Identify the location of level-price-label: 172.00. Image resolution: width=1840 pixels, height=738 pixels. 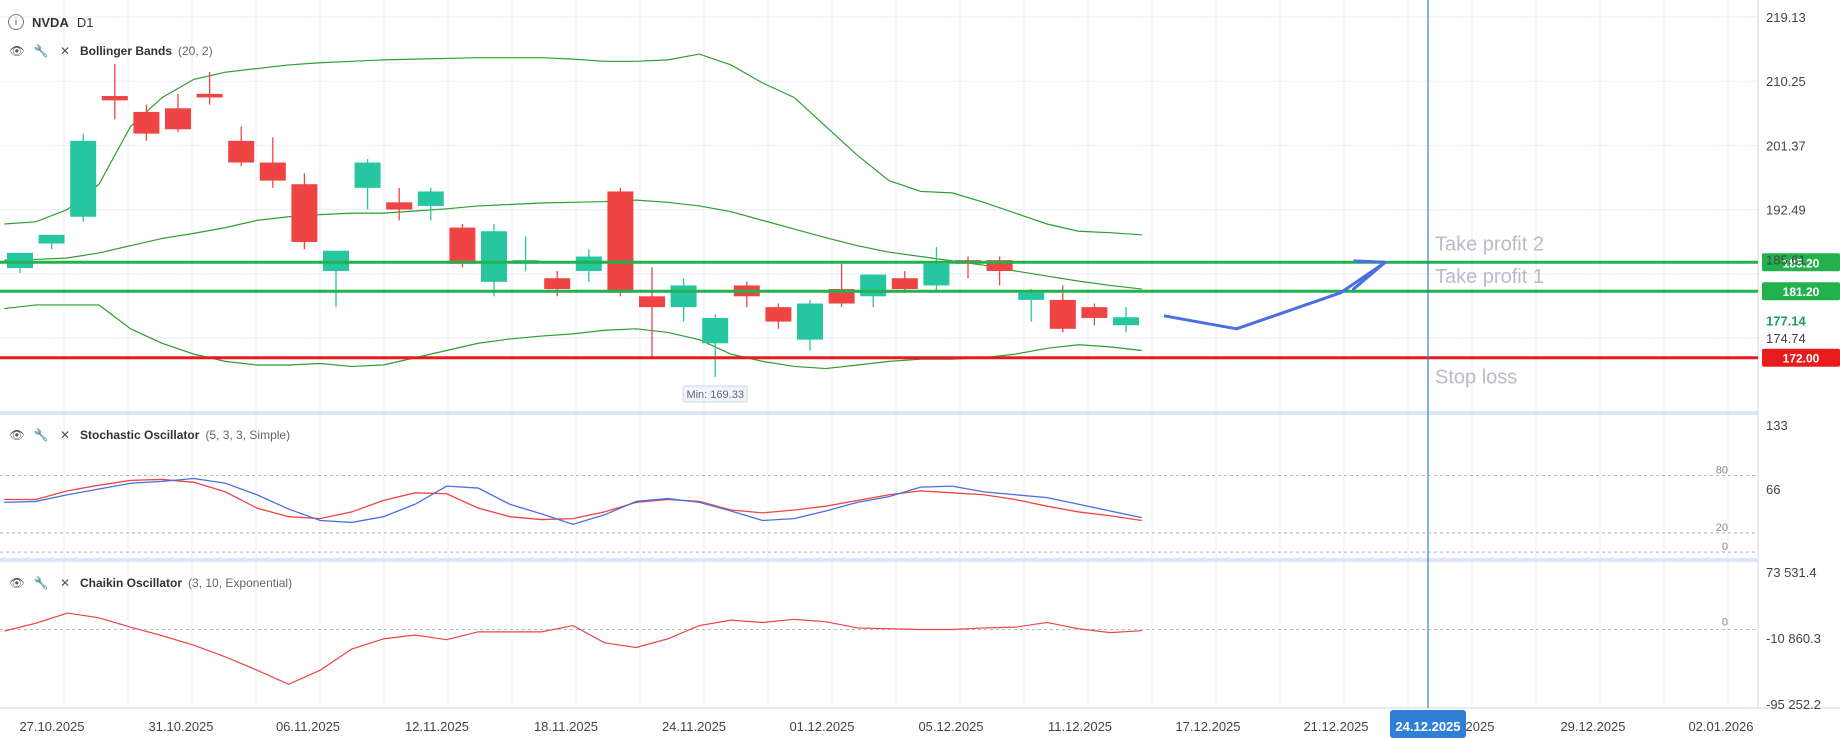
(1801, 359).